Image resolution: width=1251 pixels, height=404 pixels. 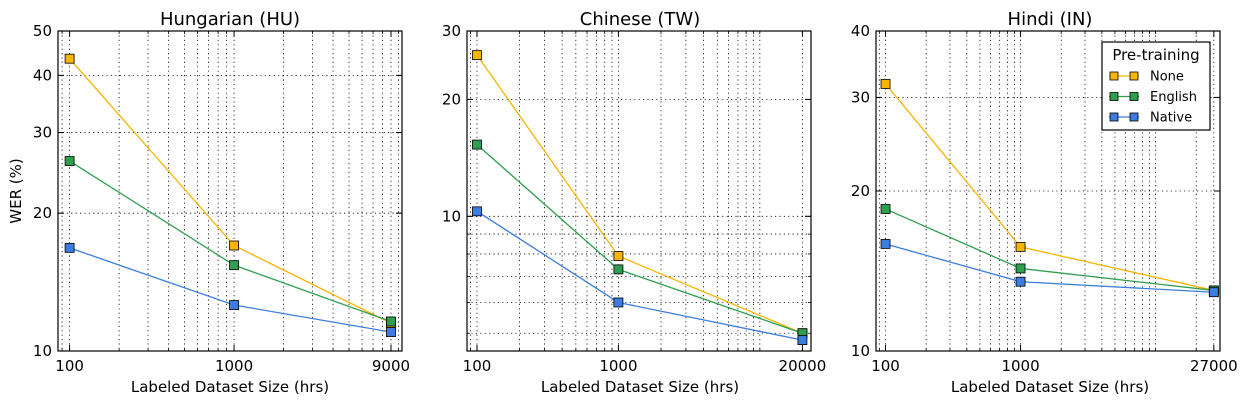 I want to click on panel-title: Chinese (TW), so click(x=640, y=19).